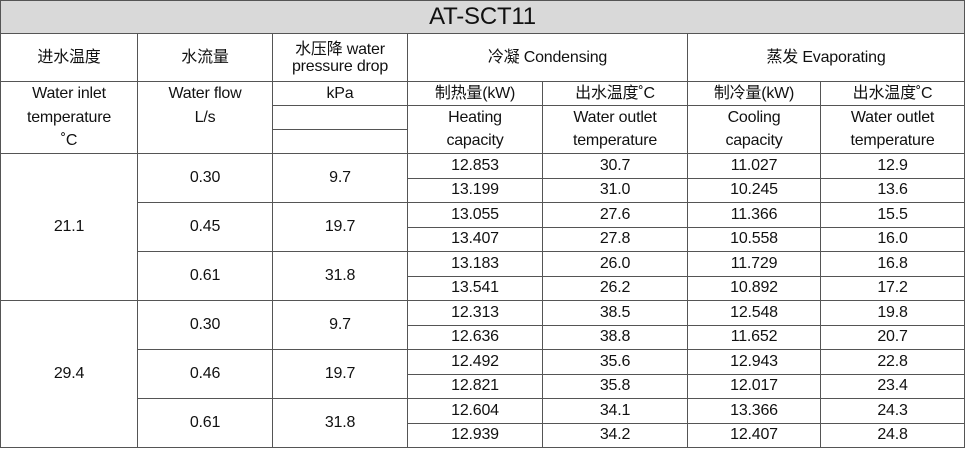 Image resolution: width=965 pixels, height=449 pixels. What do you see at coordinates (892, 215) in the screenshot?
I see `evap-outlet-cell: 15.5` at bounding box center [892, 215].